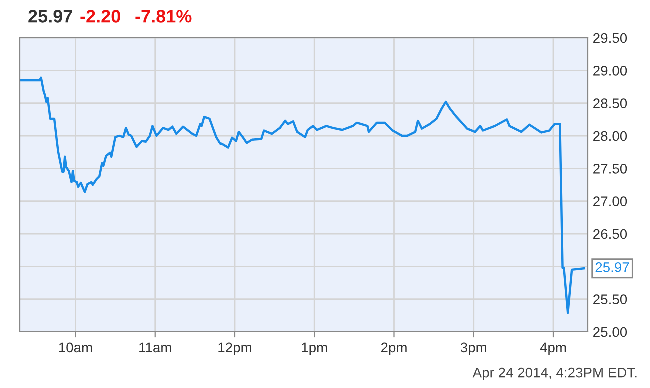 This screenshot has width=650, height=388. I want to click on y-tick-label: 27.50, so click(611, 169).